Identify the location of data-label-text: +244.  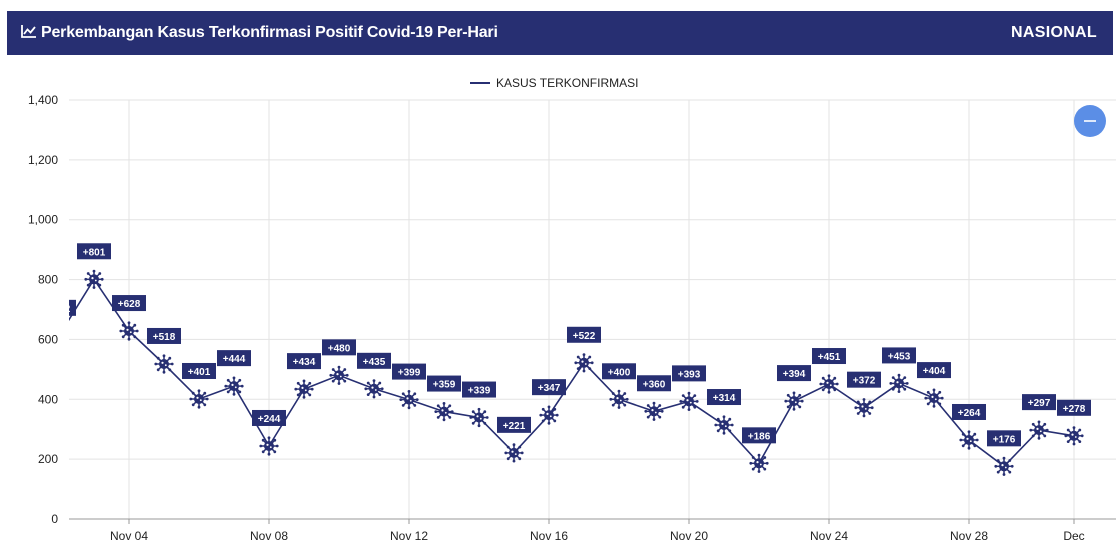
(269, 419).